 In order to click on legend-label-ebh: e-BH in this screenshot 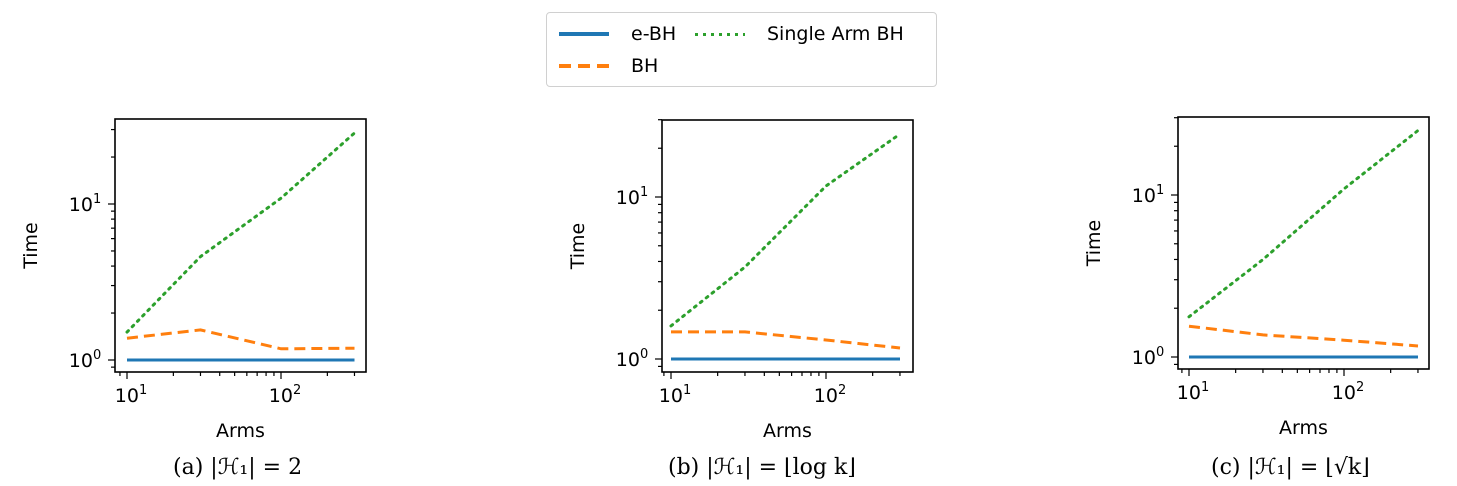, I will do `click(654, 34)`.